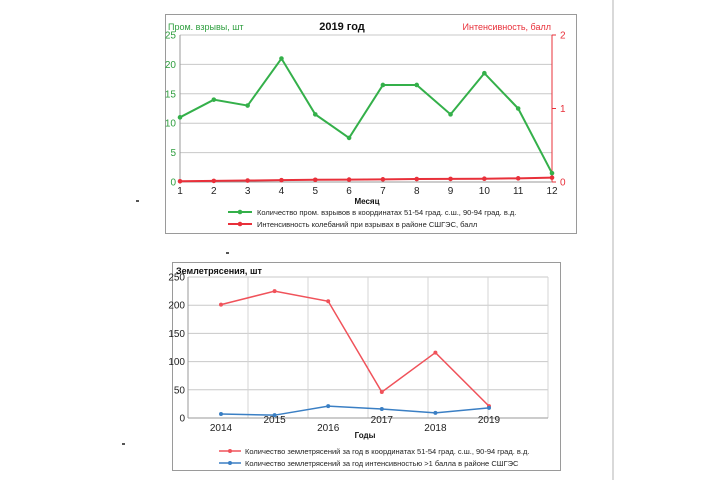 This screenshot has height=480, width=720. What do you see at coordinates (171, 65) in the screenshot?
I see `y-left-tick-label: 20` at bounding box center [171, 65].